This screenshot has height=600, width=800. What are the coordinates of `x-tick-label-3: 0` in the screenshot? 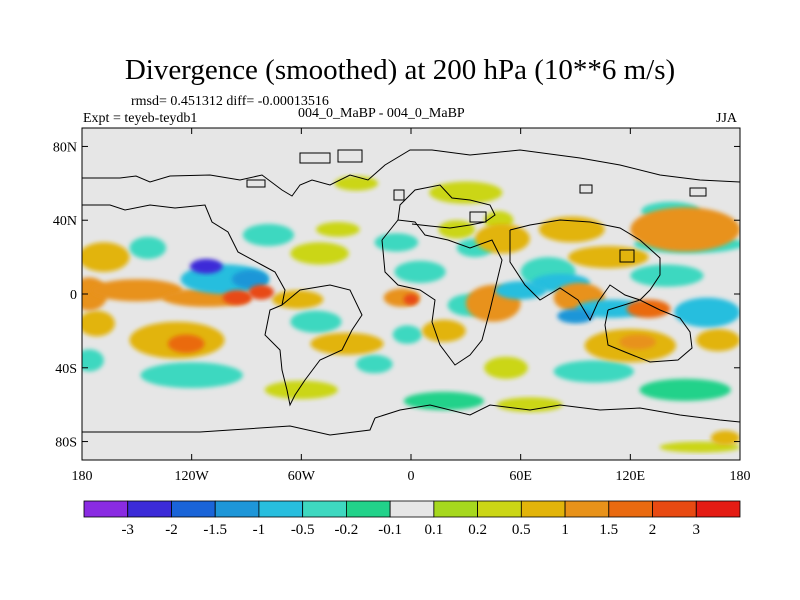 It's located at (411, 476).